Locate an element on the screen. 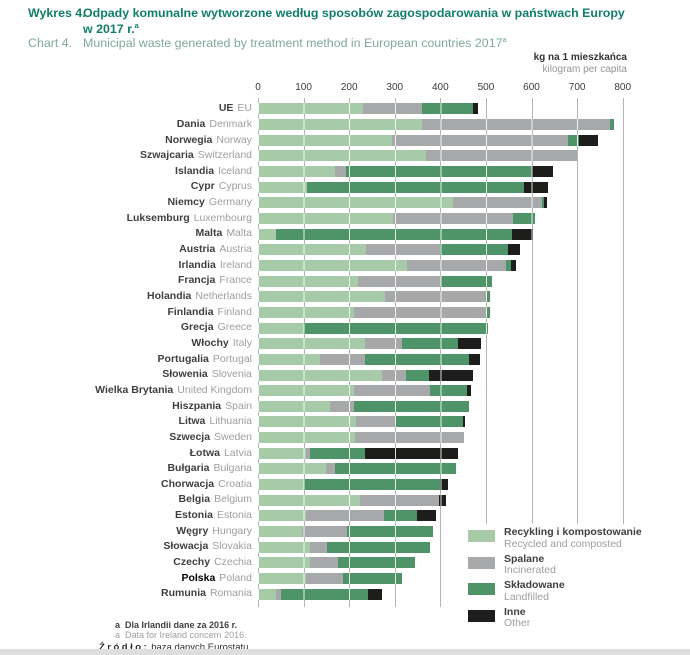  country-label: Węgry Hungary is located at coordinates (126, 532).